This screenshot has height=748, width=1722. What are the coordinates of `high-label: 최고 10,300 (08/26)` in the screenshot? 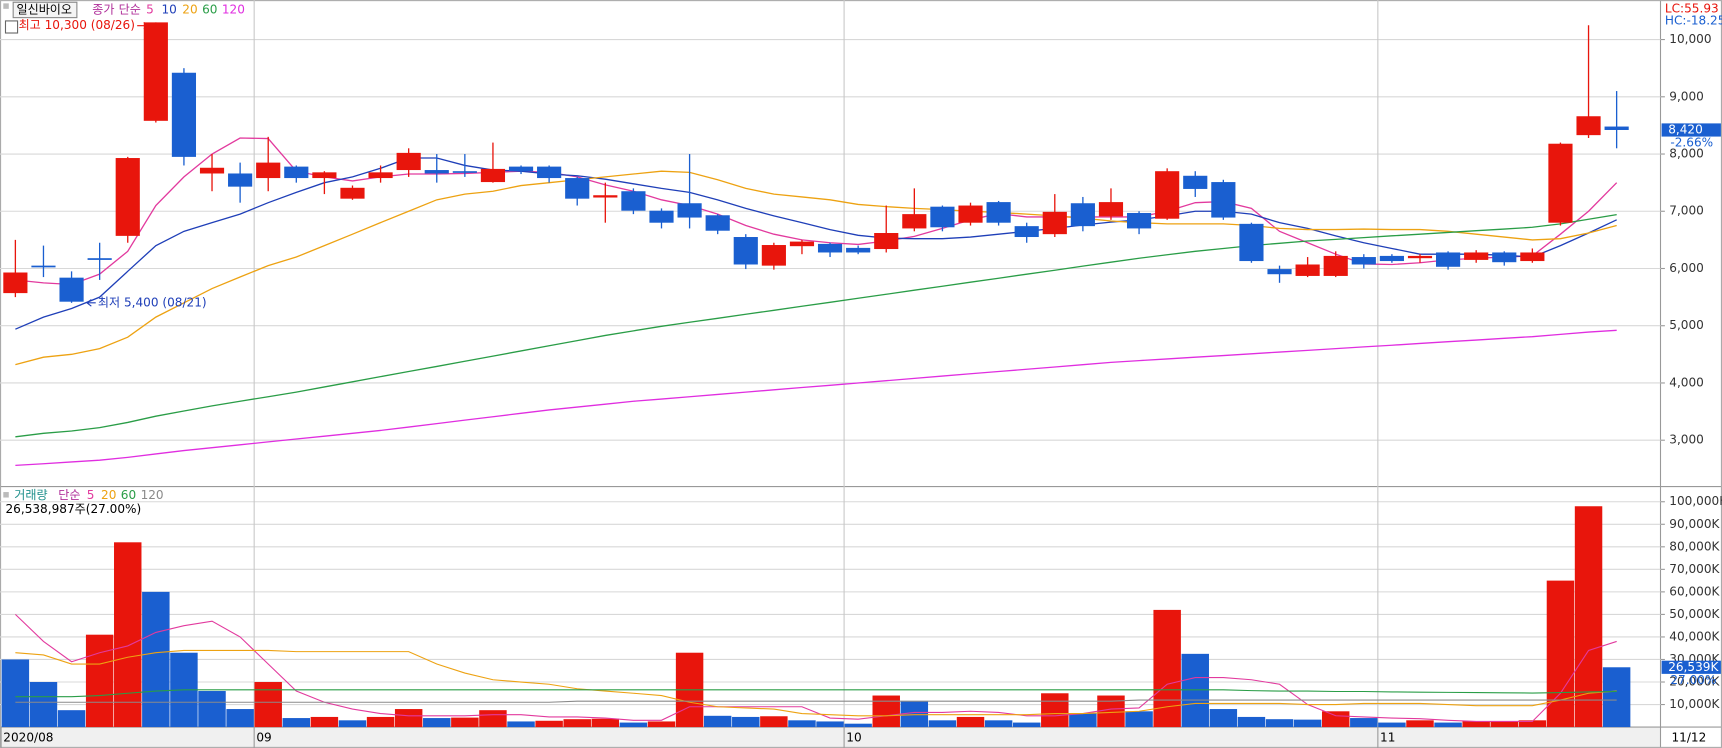 It's located at (77, 25).